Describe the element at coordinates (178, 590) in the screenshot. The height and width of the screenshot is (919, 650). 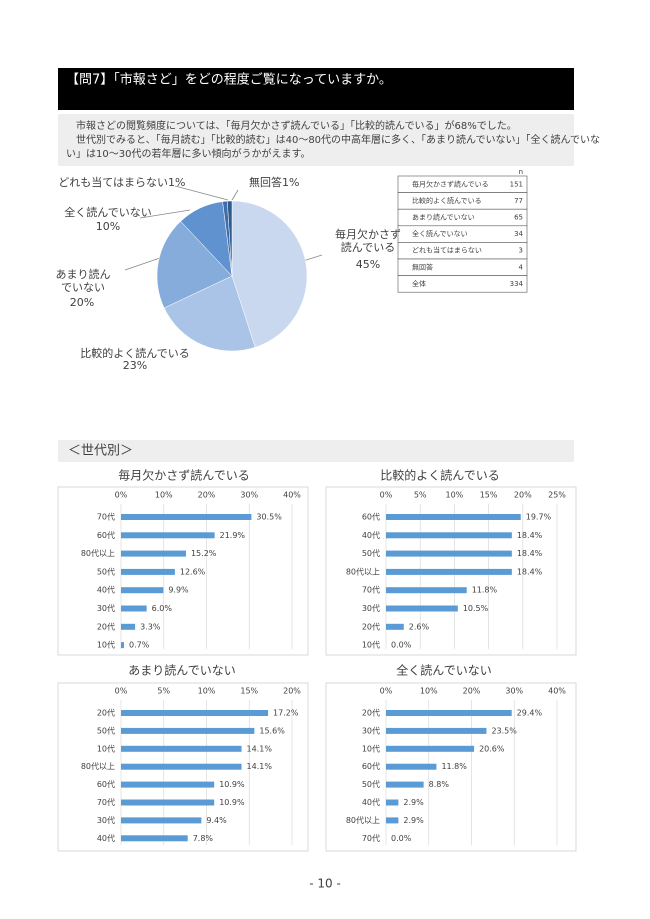
I see `value-label: 9.9%` at that location.